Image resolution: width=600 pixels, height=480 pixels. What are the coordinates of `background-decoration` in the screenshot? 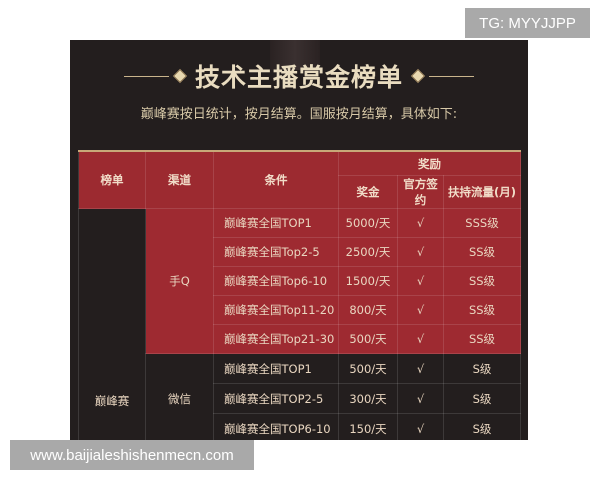 It's located at (295, 55).